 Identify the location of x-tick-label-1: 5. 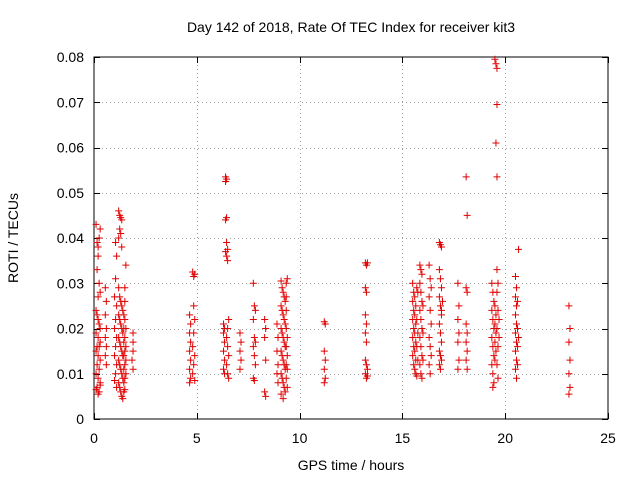
(197, 438).